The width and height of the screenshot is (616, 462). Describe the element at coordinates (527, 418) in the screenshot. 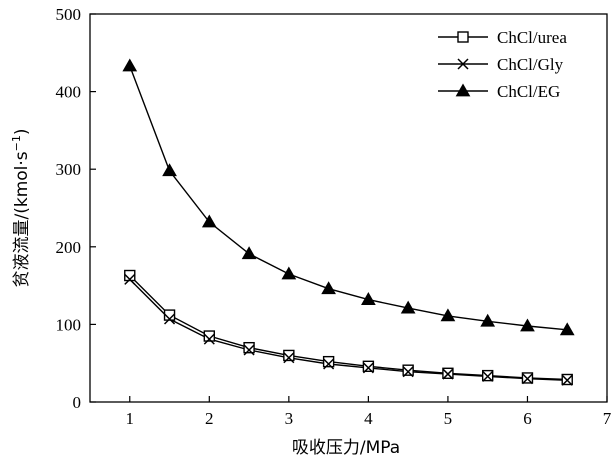

I see `x-tick-label: 6` at that location.